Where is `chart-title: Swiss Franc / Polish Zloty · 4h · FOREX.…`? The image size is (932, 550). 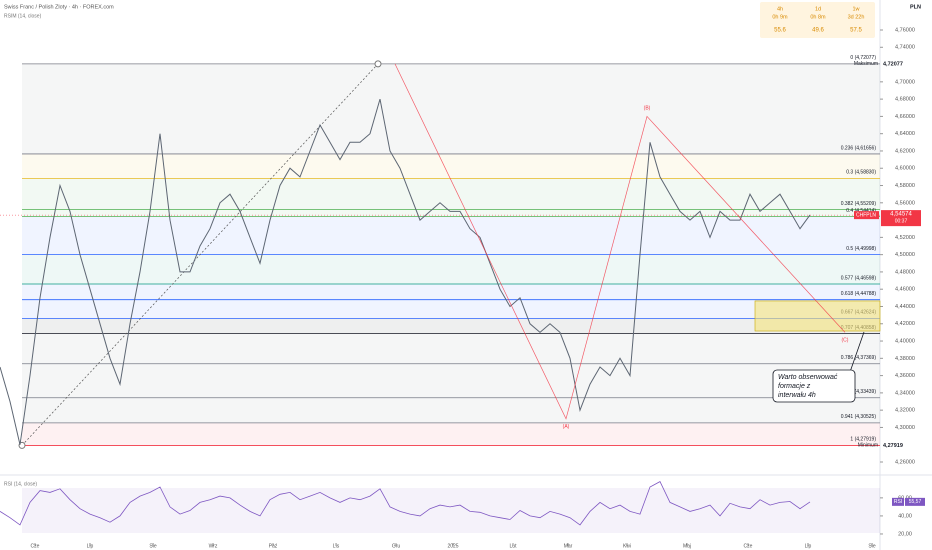
chart-title: Swiss Franc / Polish Zloty · 4h · FOREX.… is located at coordinates (59, 7).